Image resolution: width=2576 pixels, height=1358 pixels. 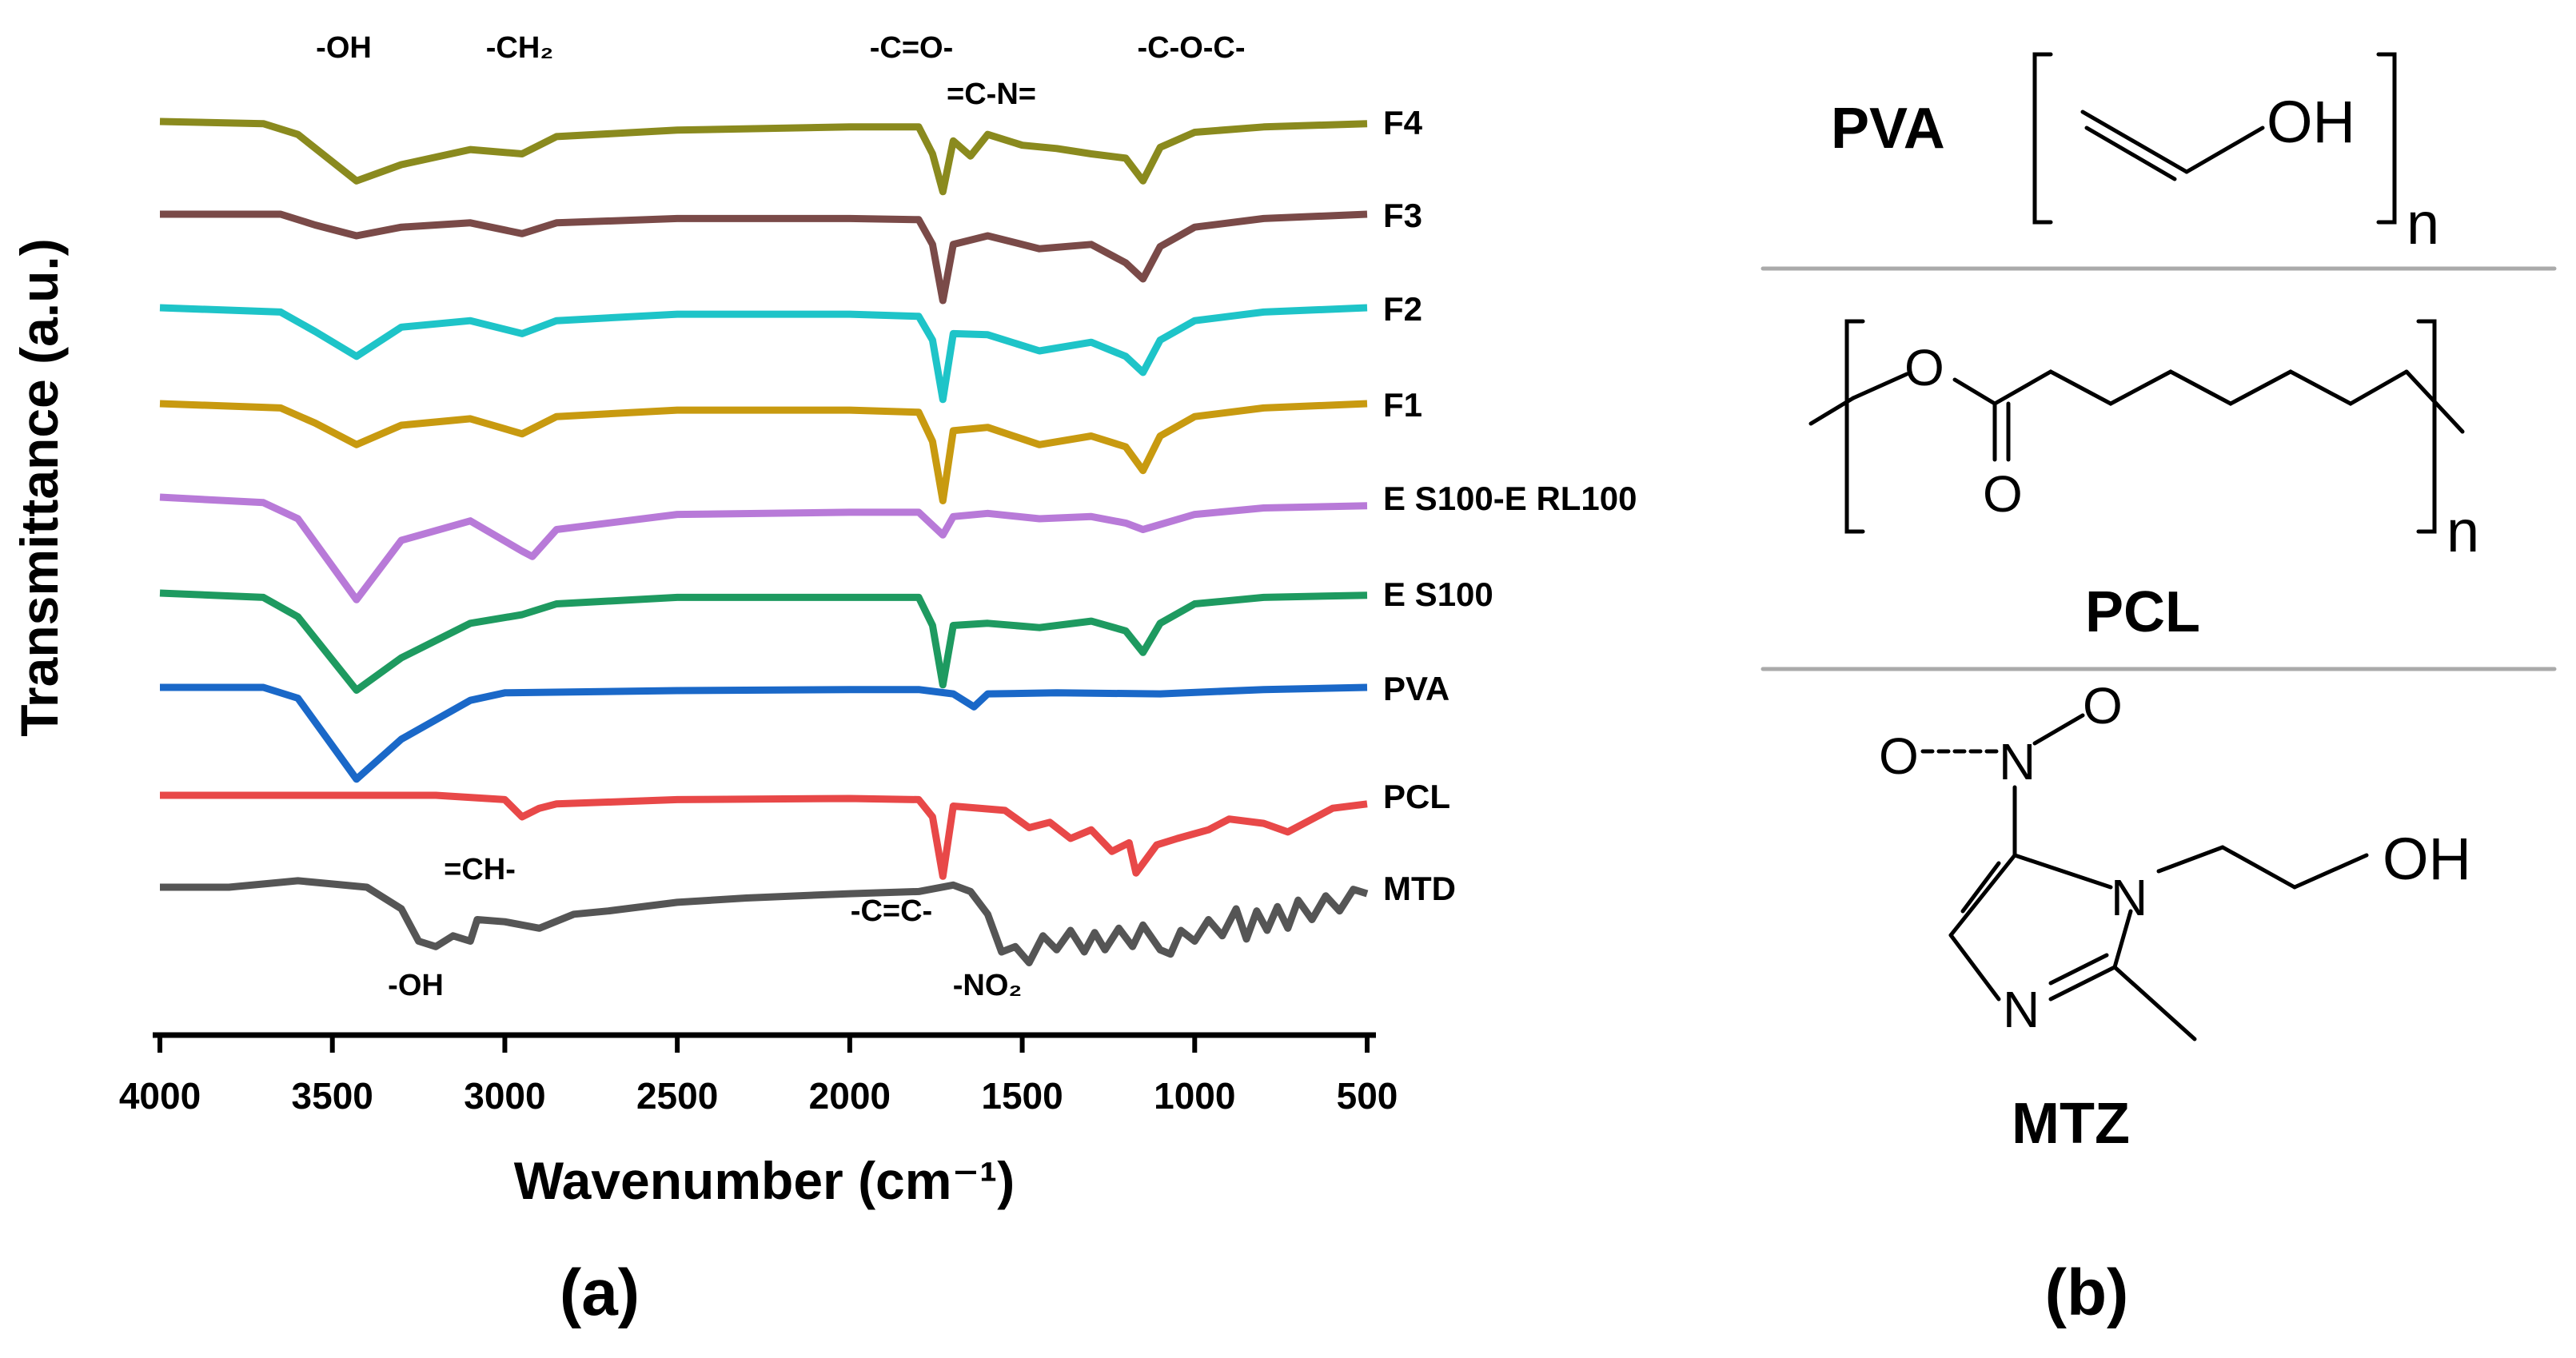 I want to click on annot-c-c: -C=C-, so click(x=891, y=911).